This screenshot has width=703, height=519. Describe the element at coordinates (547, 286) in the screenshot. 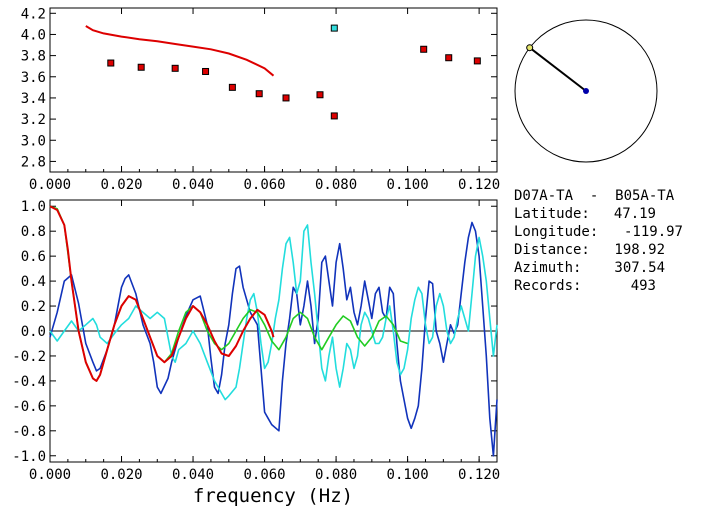

I see `records-label: Records:` at that location.